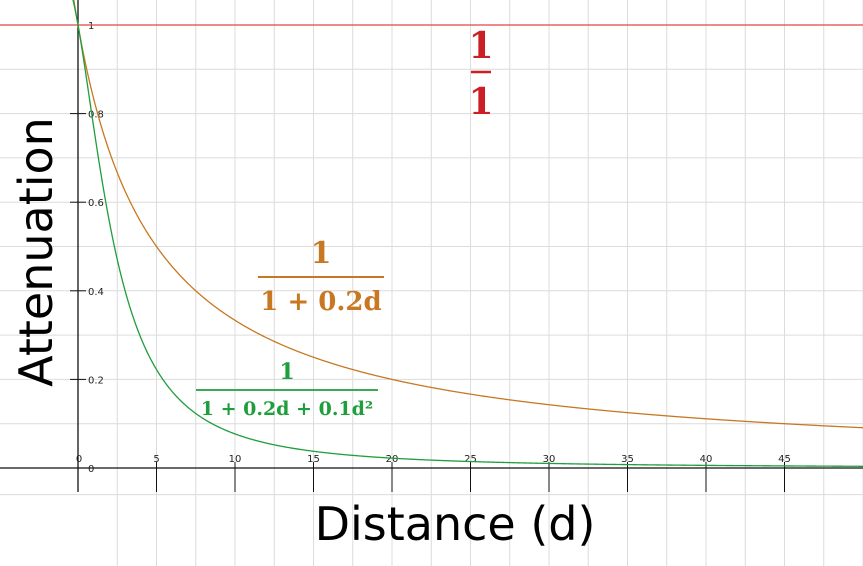 The width and height of the screenshot is (863, 566). Describe the element at coordinates (156, 459) in the screenshot. I see `x-tick-label: 5` at that location.